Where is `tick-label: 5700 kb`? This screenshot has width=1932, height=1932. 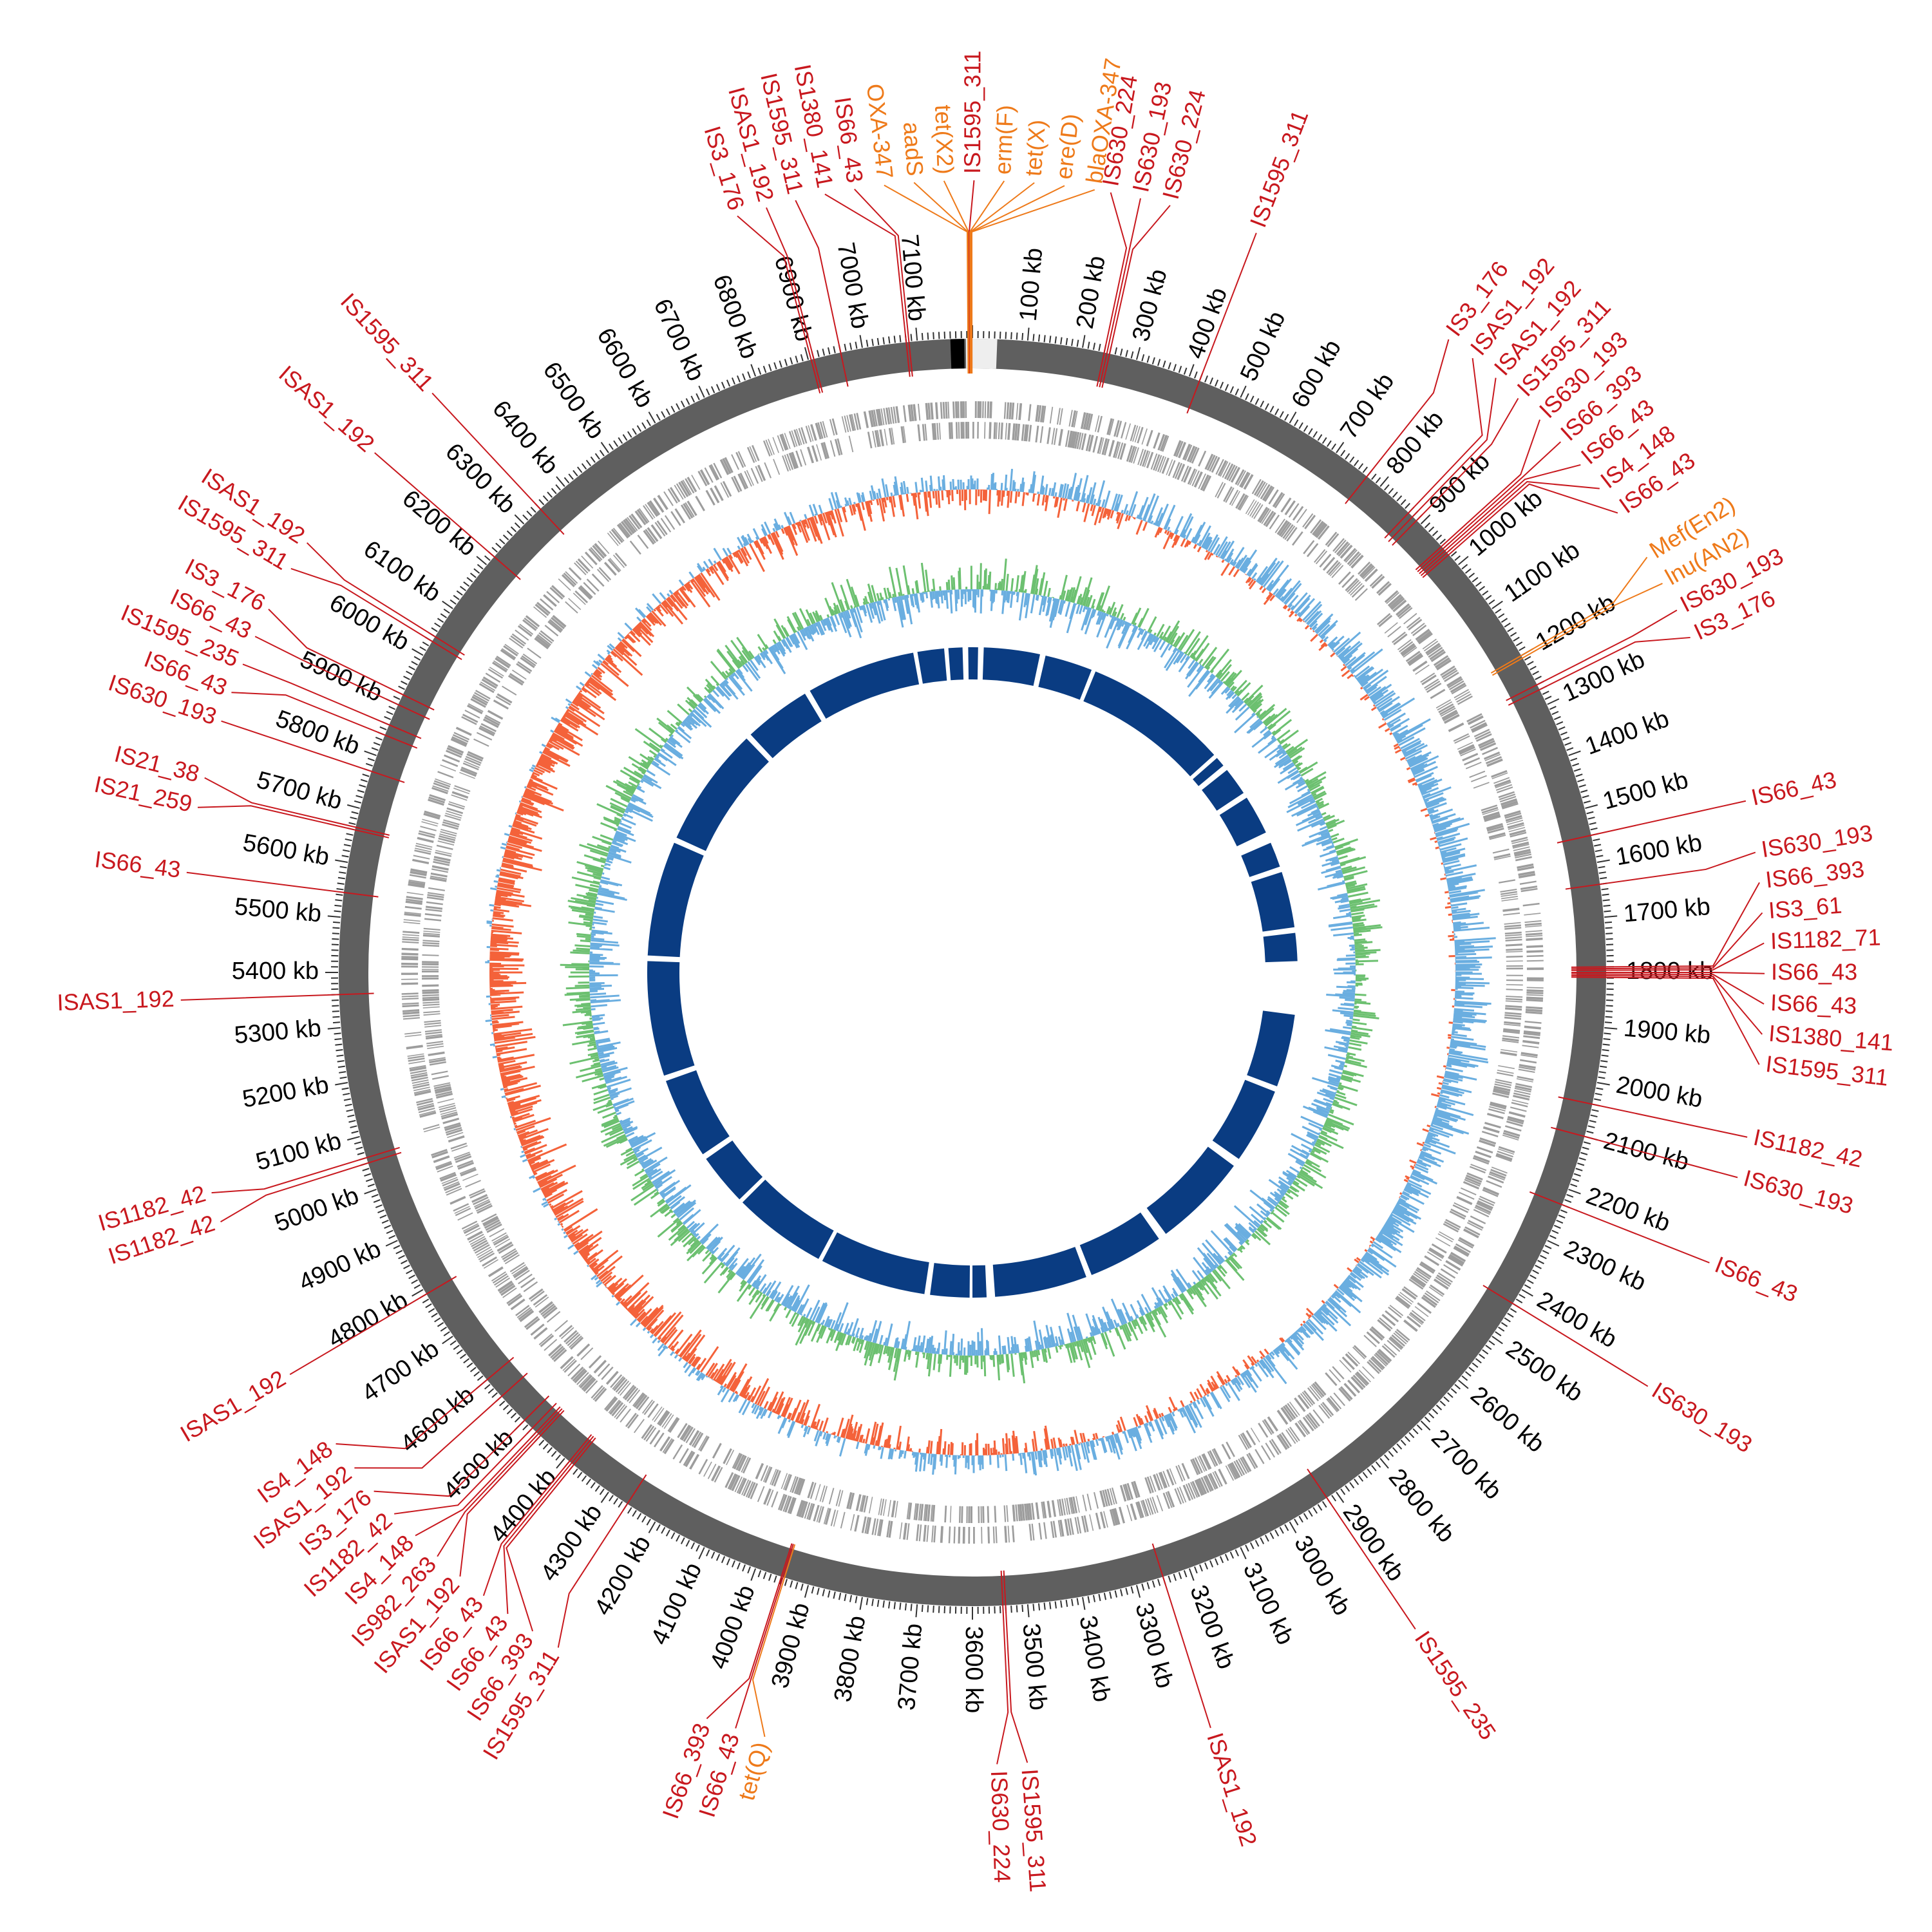 tick-label: 5700 kb is located at coordinates (299, 790).